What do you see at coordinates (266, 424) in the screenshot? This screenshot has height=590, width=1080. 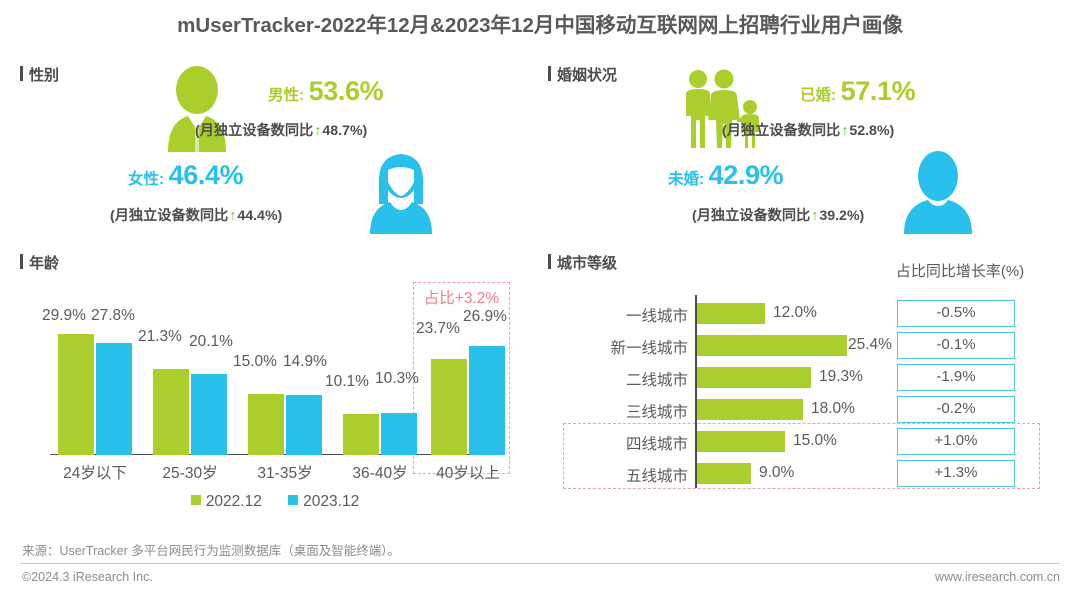 I see `age-bar-2022-31-35岁` at bounding box center [266, 424].